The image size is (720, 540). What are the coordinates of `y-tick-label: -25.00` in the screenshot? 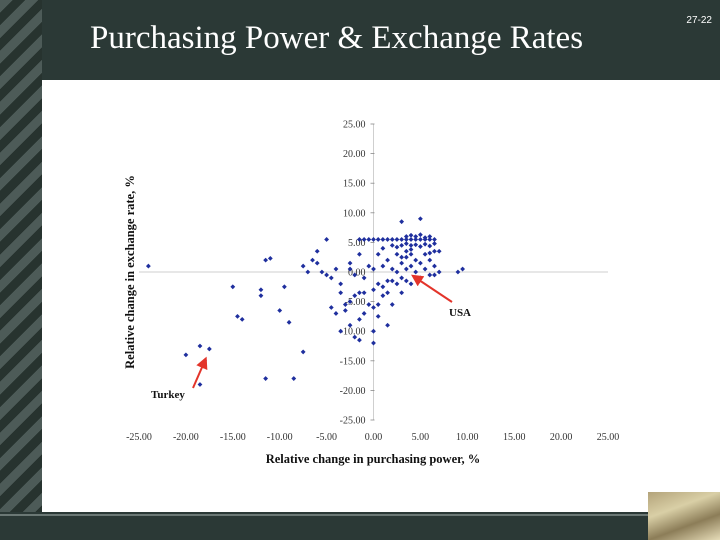 It's located at (353, 421).